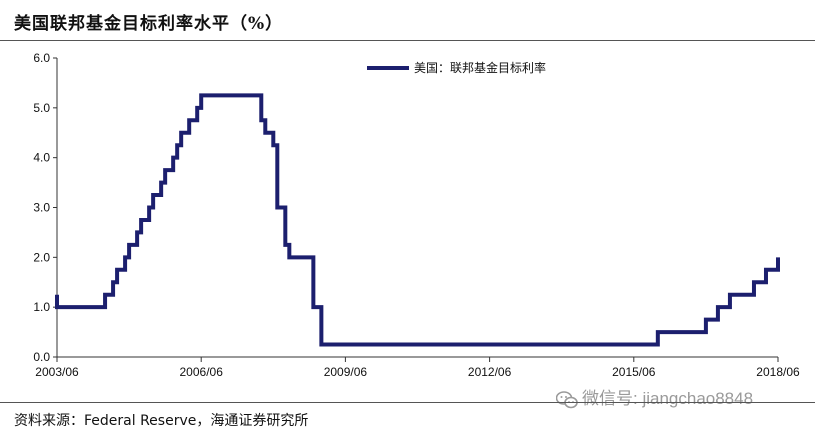 Image resolution: width=815 pixels, height=436 pixels. Describe the element at coordinates (490, 372) in the screenshot. I see `x-tick-label: 2012/06` at that location.